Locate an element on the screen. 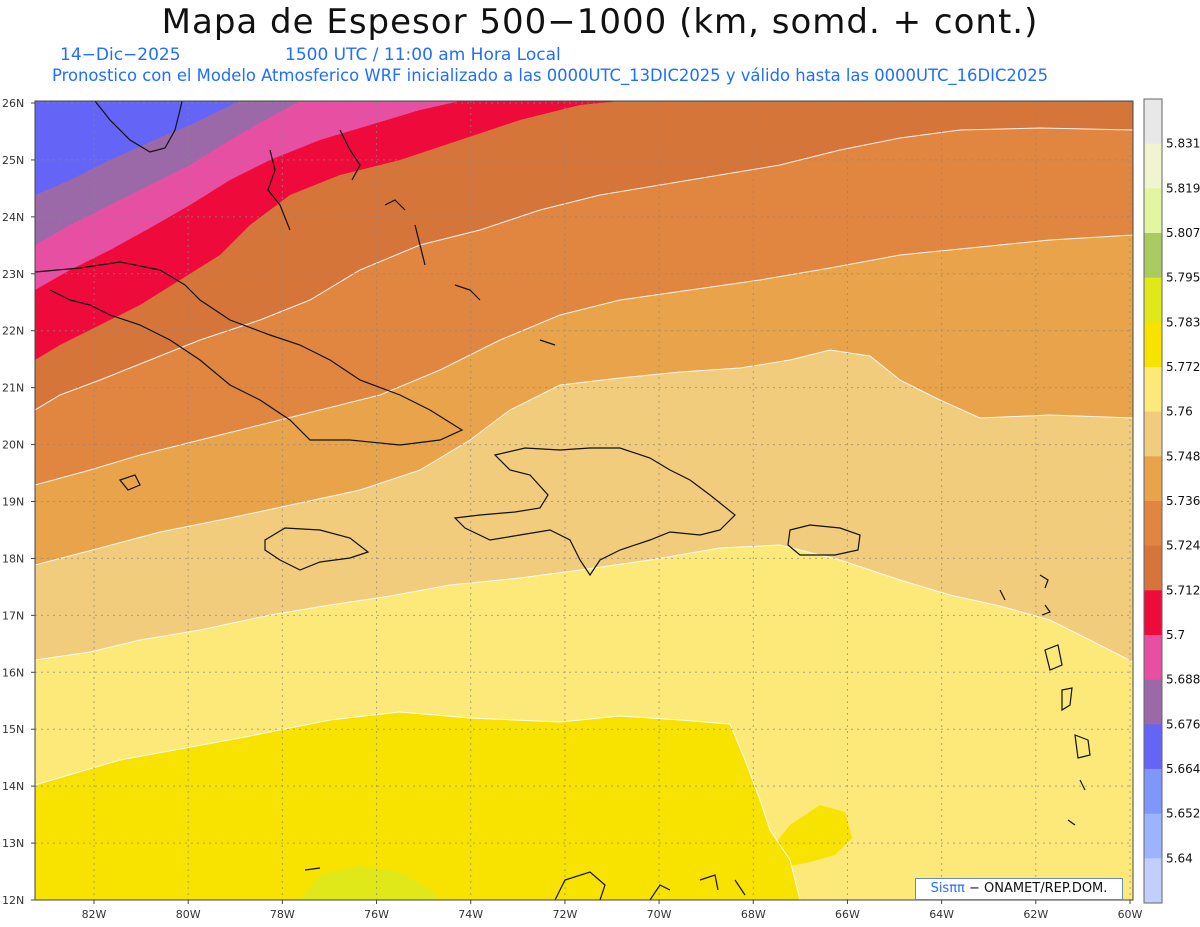 The width and height of the screenshot is (1200, 927). colorbar-frame is located at coordinates (1153, 501).